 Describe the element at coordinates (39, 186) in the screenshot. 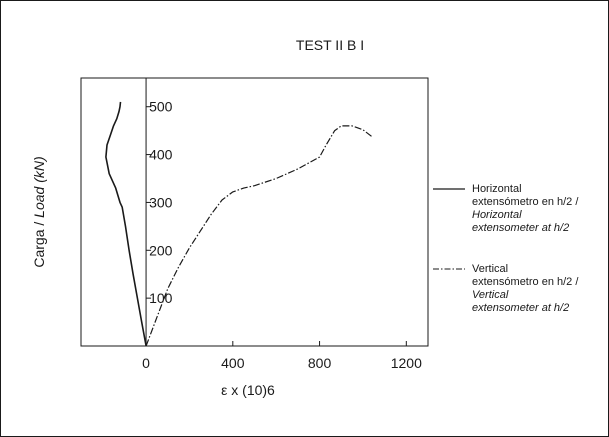

I see `y-axis-label-italic: Load (kN)` at that location.